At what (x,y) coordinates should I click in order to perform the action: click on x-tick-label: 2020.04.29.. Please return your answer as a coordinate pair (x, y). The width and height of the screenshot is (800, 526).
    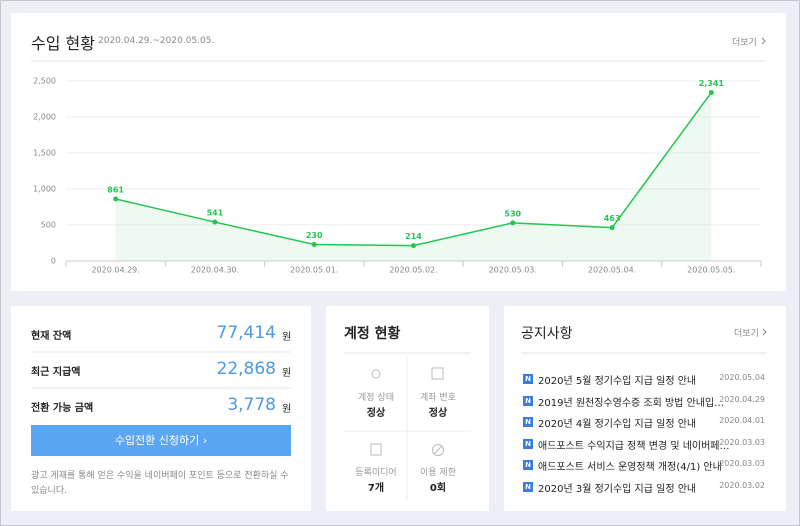
    Looking at the image, I should click on (115, 270).